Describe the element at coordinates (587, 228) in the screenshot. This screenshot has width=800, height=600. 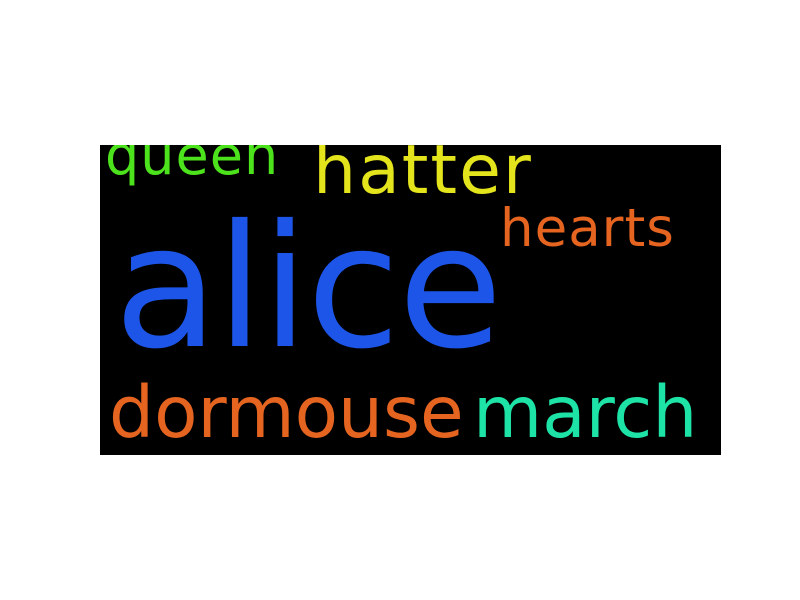
I see `word-hearts: hearts` at that location.